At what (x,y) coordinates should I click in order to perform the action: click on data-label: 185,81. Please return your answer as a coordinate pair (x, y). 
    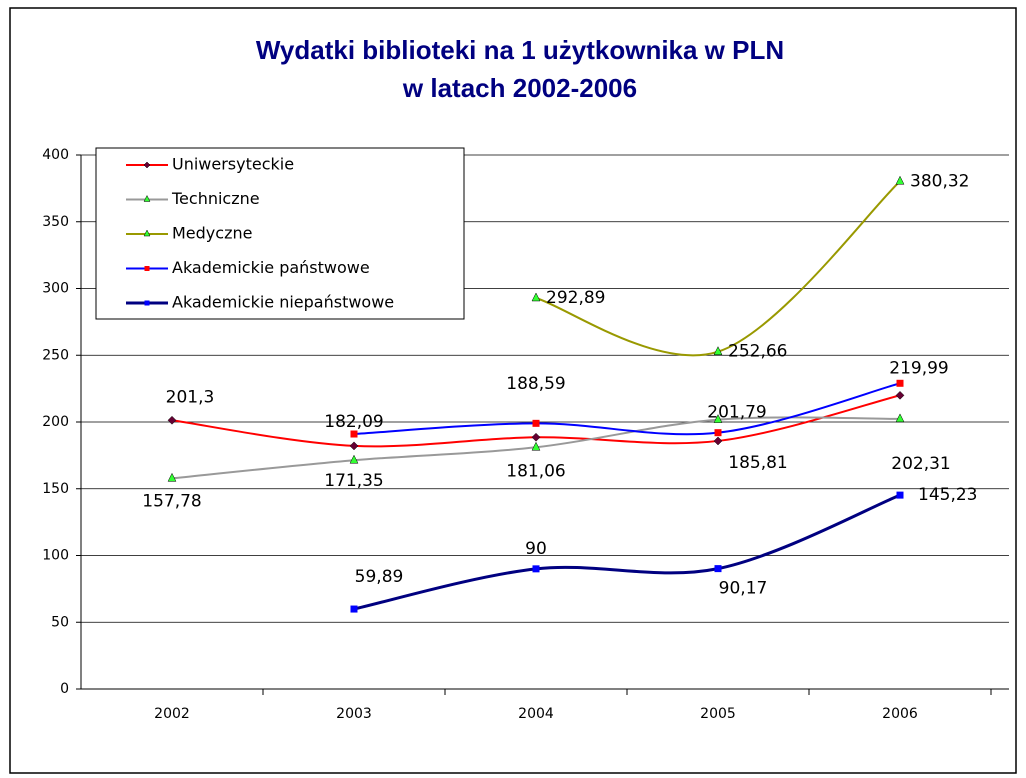
    Looking at the image, I should click on (757, 463).